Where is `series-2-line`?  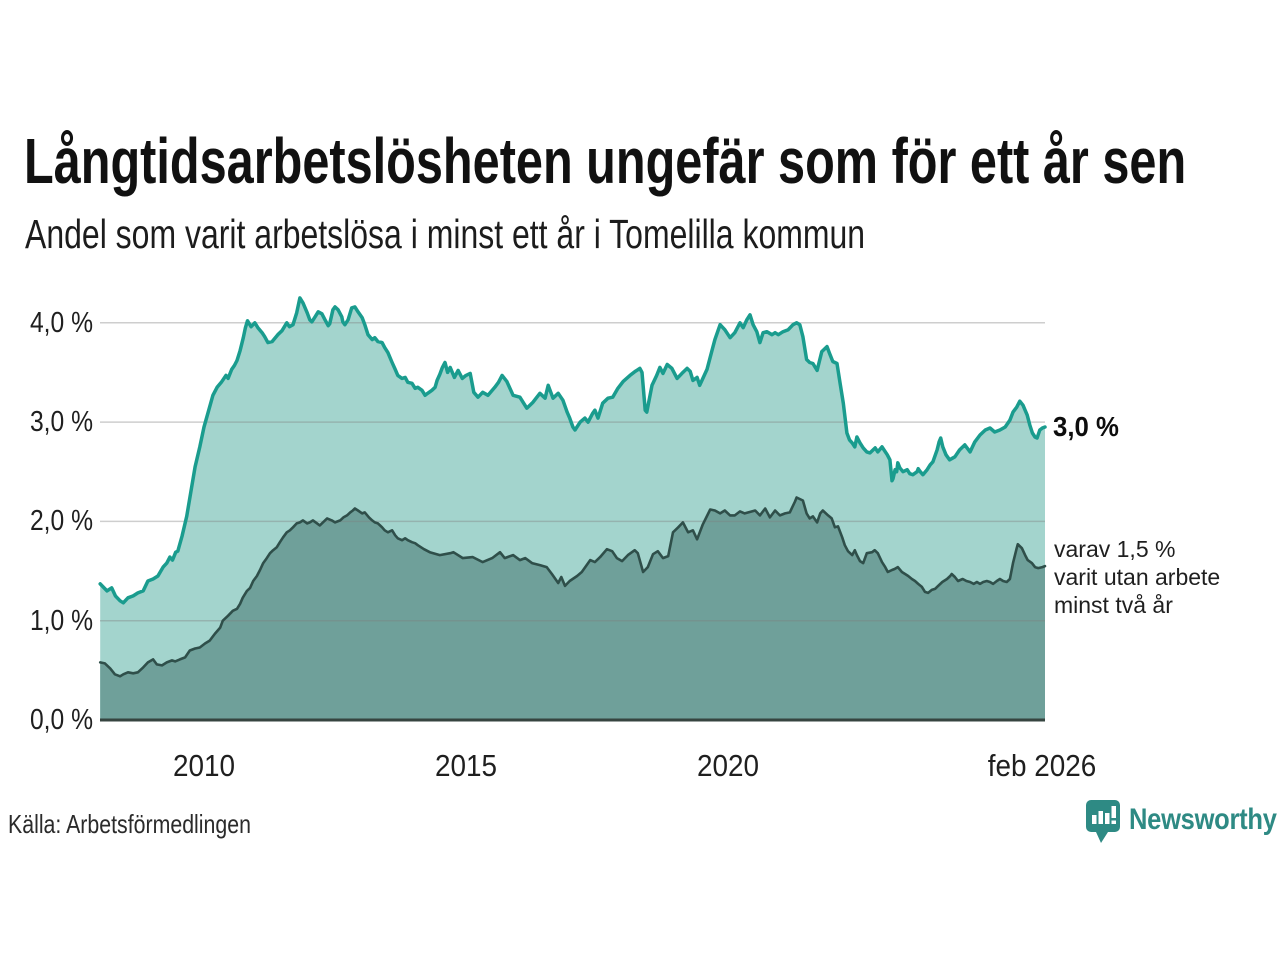 series-2-line is located at coordinates (572, 587).